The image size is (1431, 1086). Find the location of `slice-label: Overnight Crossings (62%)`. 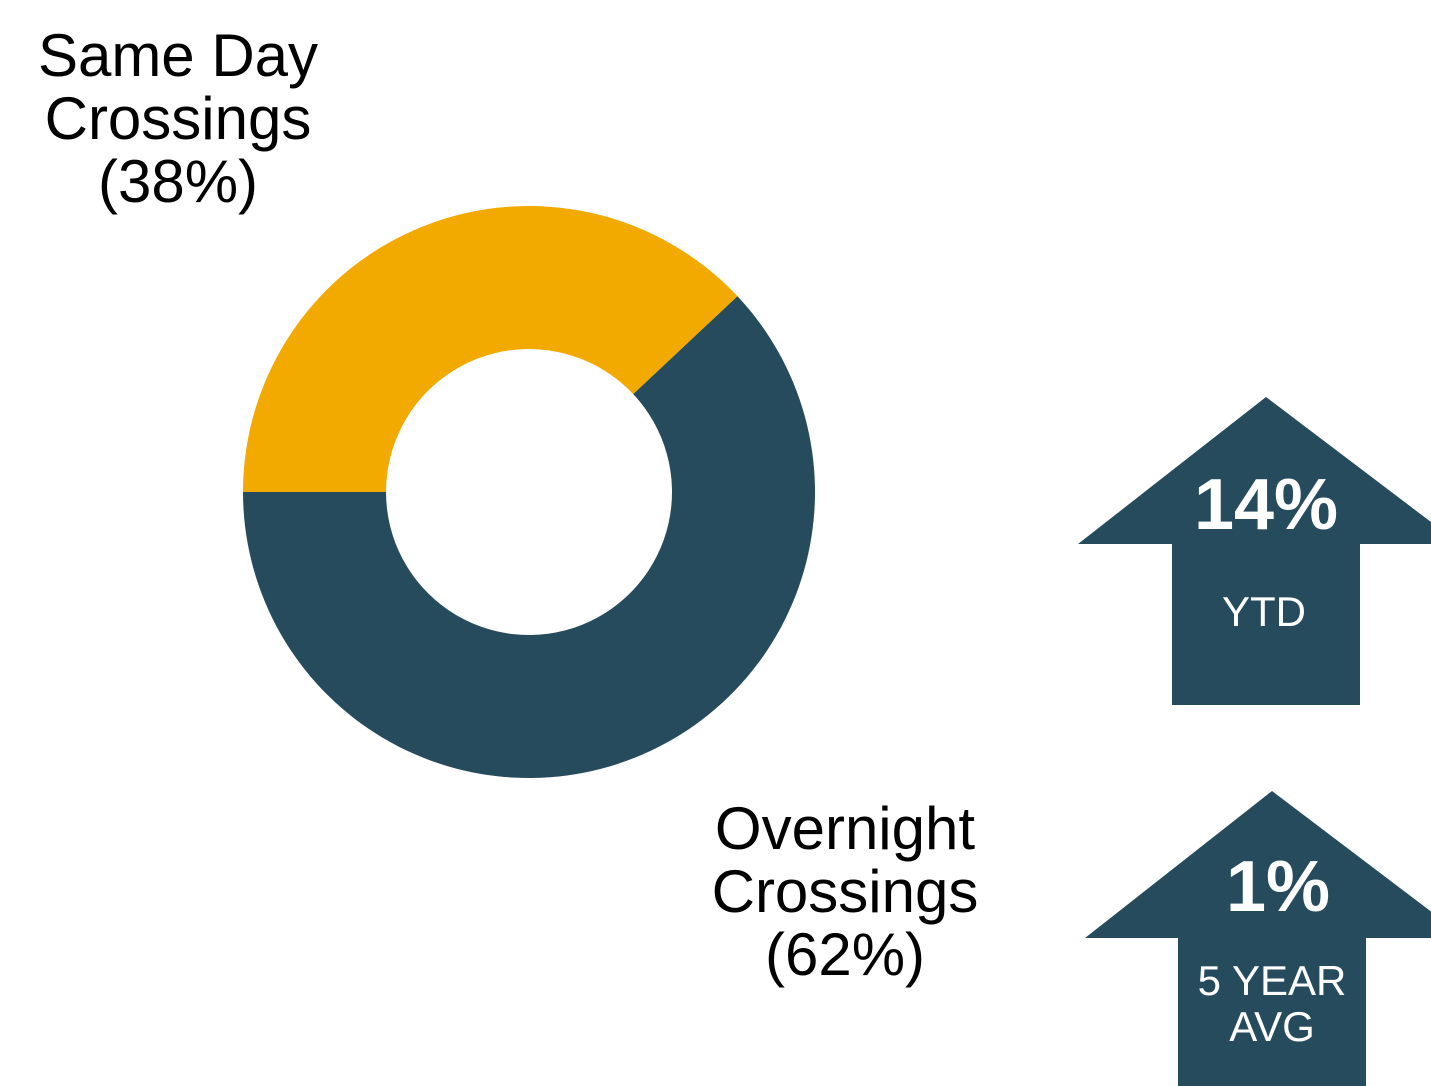

slice-label: Overnight Crossings (62%) is located at coordinates (845, 891).